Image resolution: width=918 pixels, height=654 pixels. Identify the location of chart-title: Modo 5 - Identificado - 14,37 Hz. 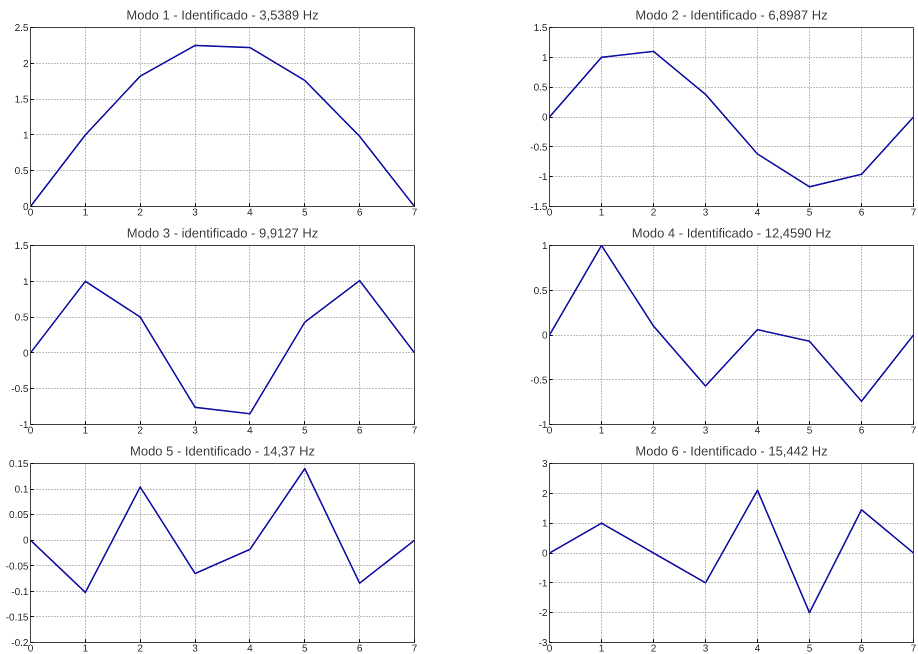
(223, 451).